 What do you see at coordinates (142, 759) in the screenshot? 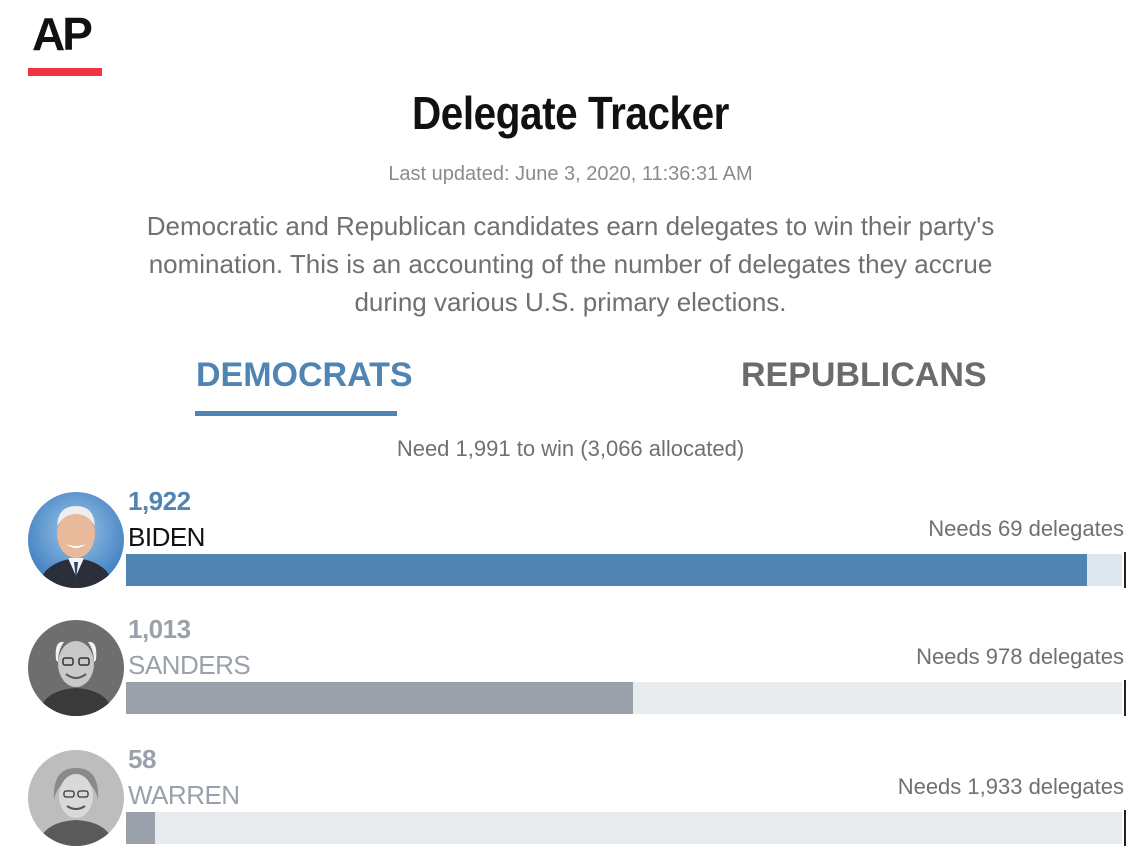
I see `delegate-count: 58` at bounding box center [142, 759].